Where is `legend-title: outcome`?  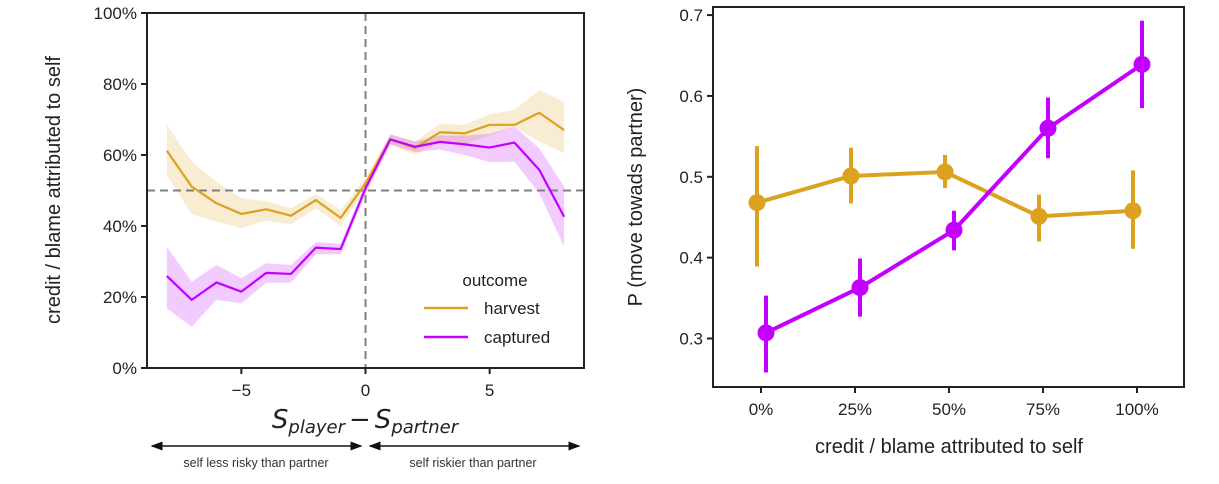
legend-title: outcome is located at coordinates (494, 280).